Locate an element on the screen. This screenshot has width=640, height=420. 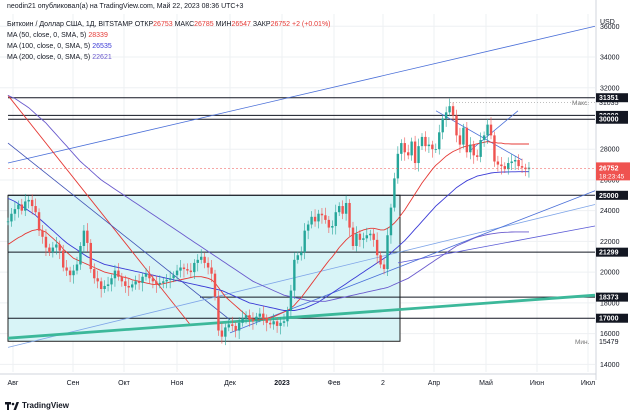
price-tick-label: 18000 is located at coordinates (610, 303).